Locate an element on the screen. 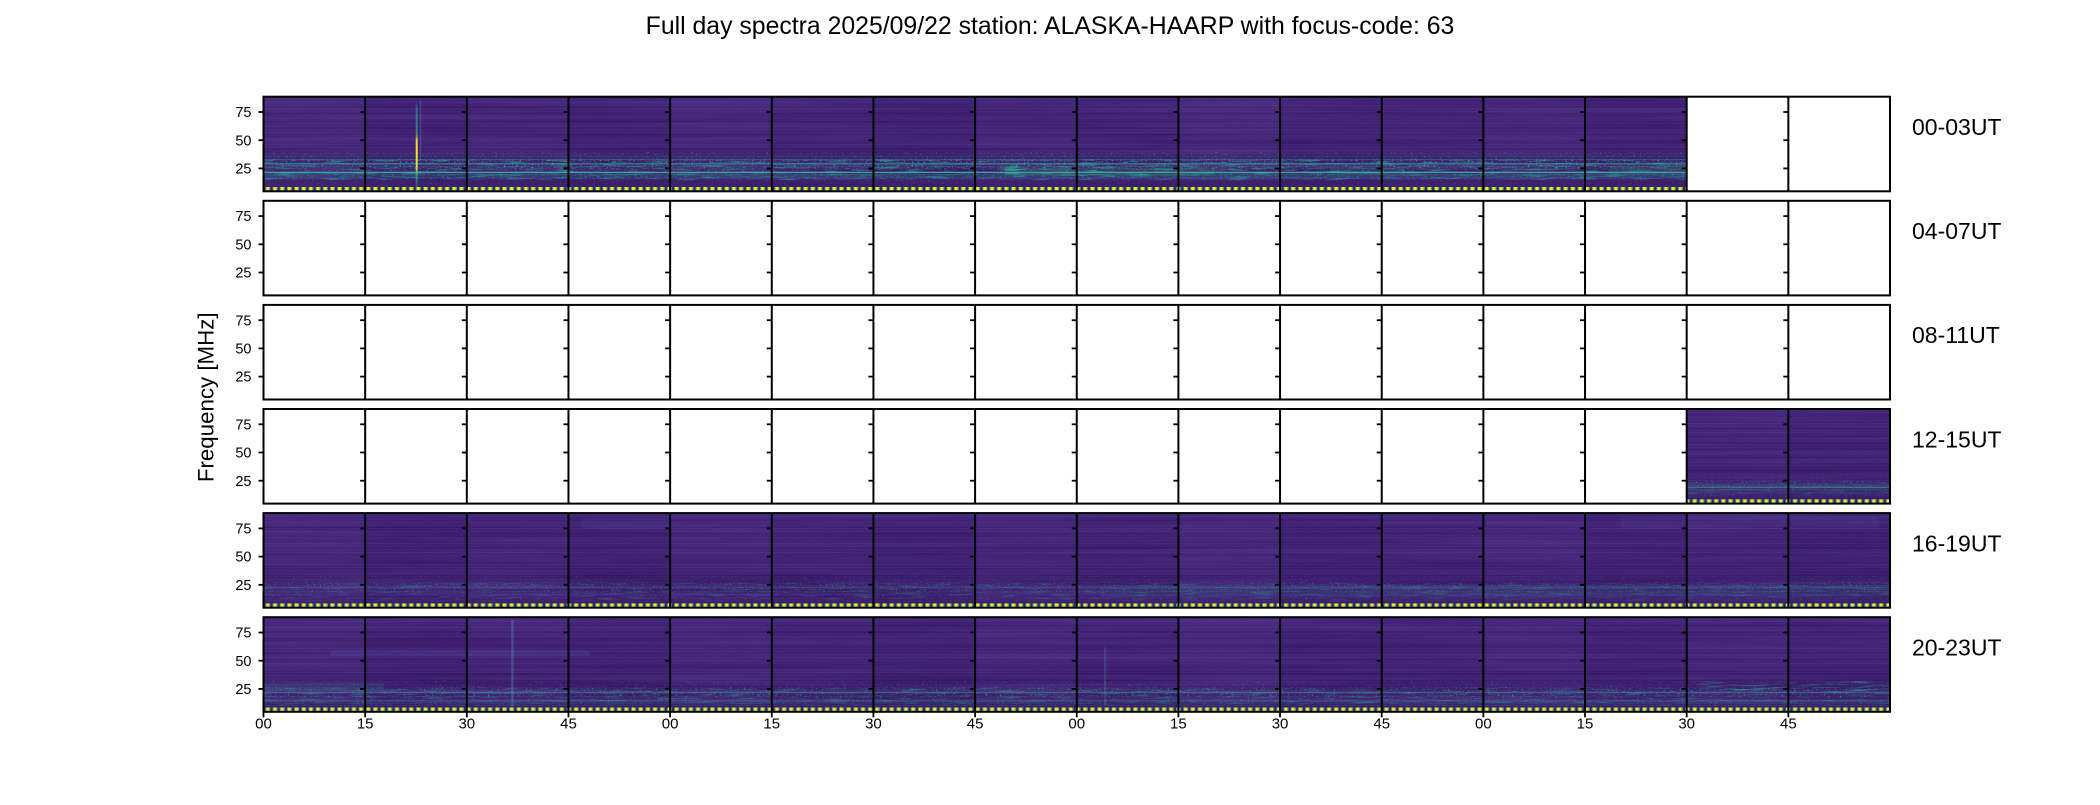  svg-text: 08-11UT is located at coordinates (1956, 335).